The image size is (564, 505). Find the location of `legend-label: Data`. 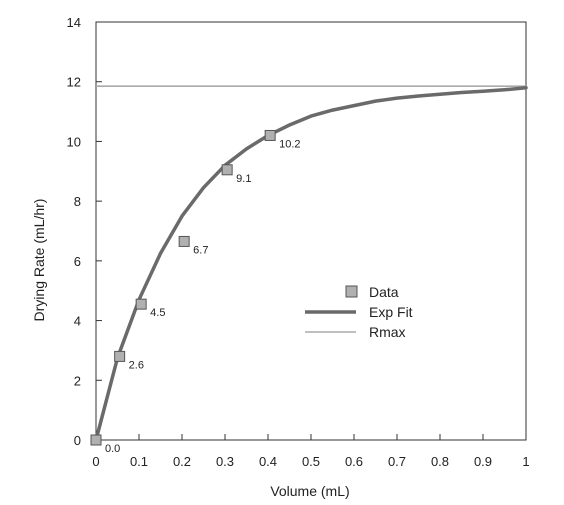

legend-label: Data is located at coordinates (384, 292).